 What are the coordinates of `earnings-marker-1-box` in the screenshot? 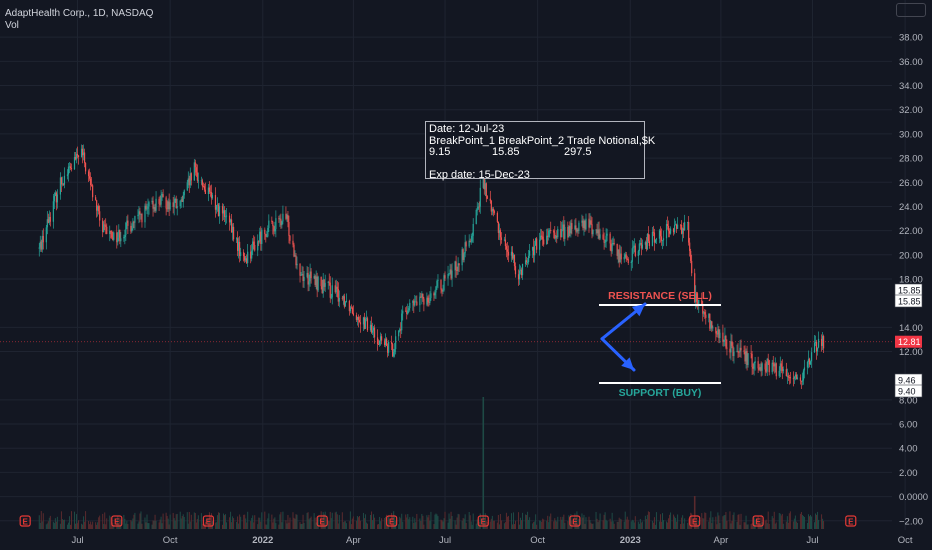 It's located at (117, 521).